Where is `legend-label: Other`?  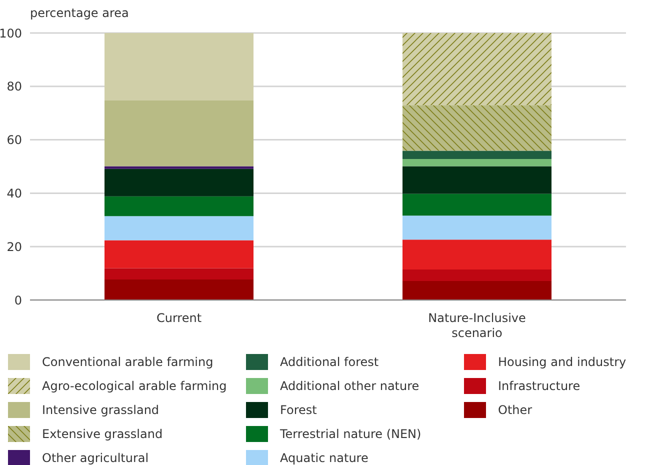 legend-label: Other is located at coordinates (515, 410).